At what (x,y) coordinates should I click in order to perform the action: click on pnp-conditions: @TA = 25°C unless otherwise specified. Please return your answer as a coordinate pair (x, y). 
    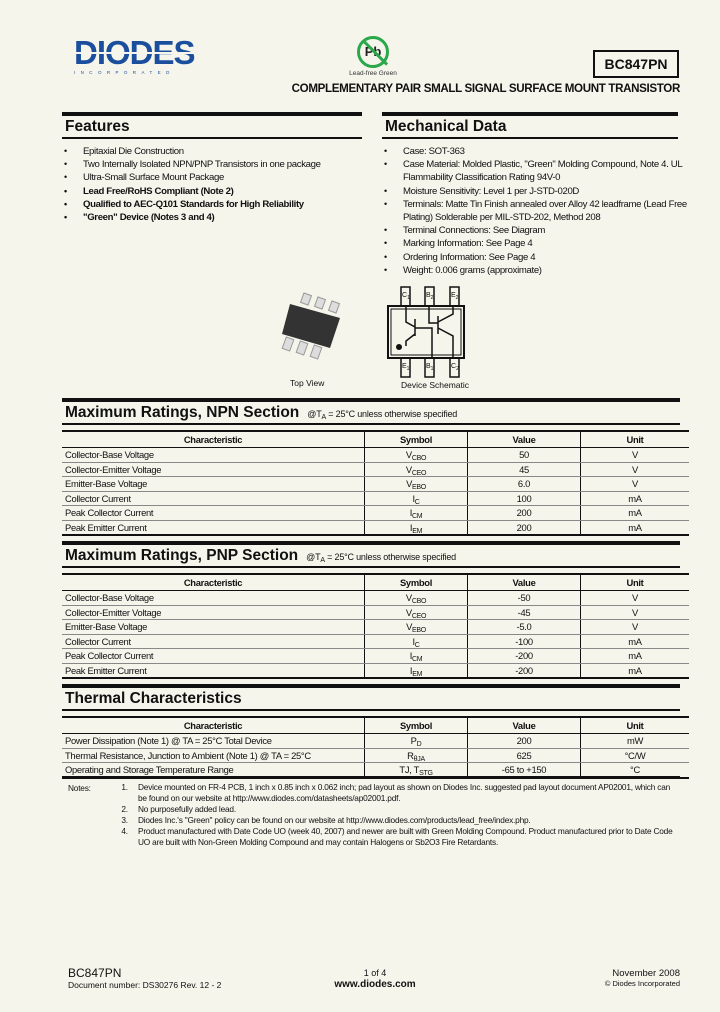
    Looking at the image, I should click on (381, 558).